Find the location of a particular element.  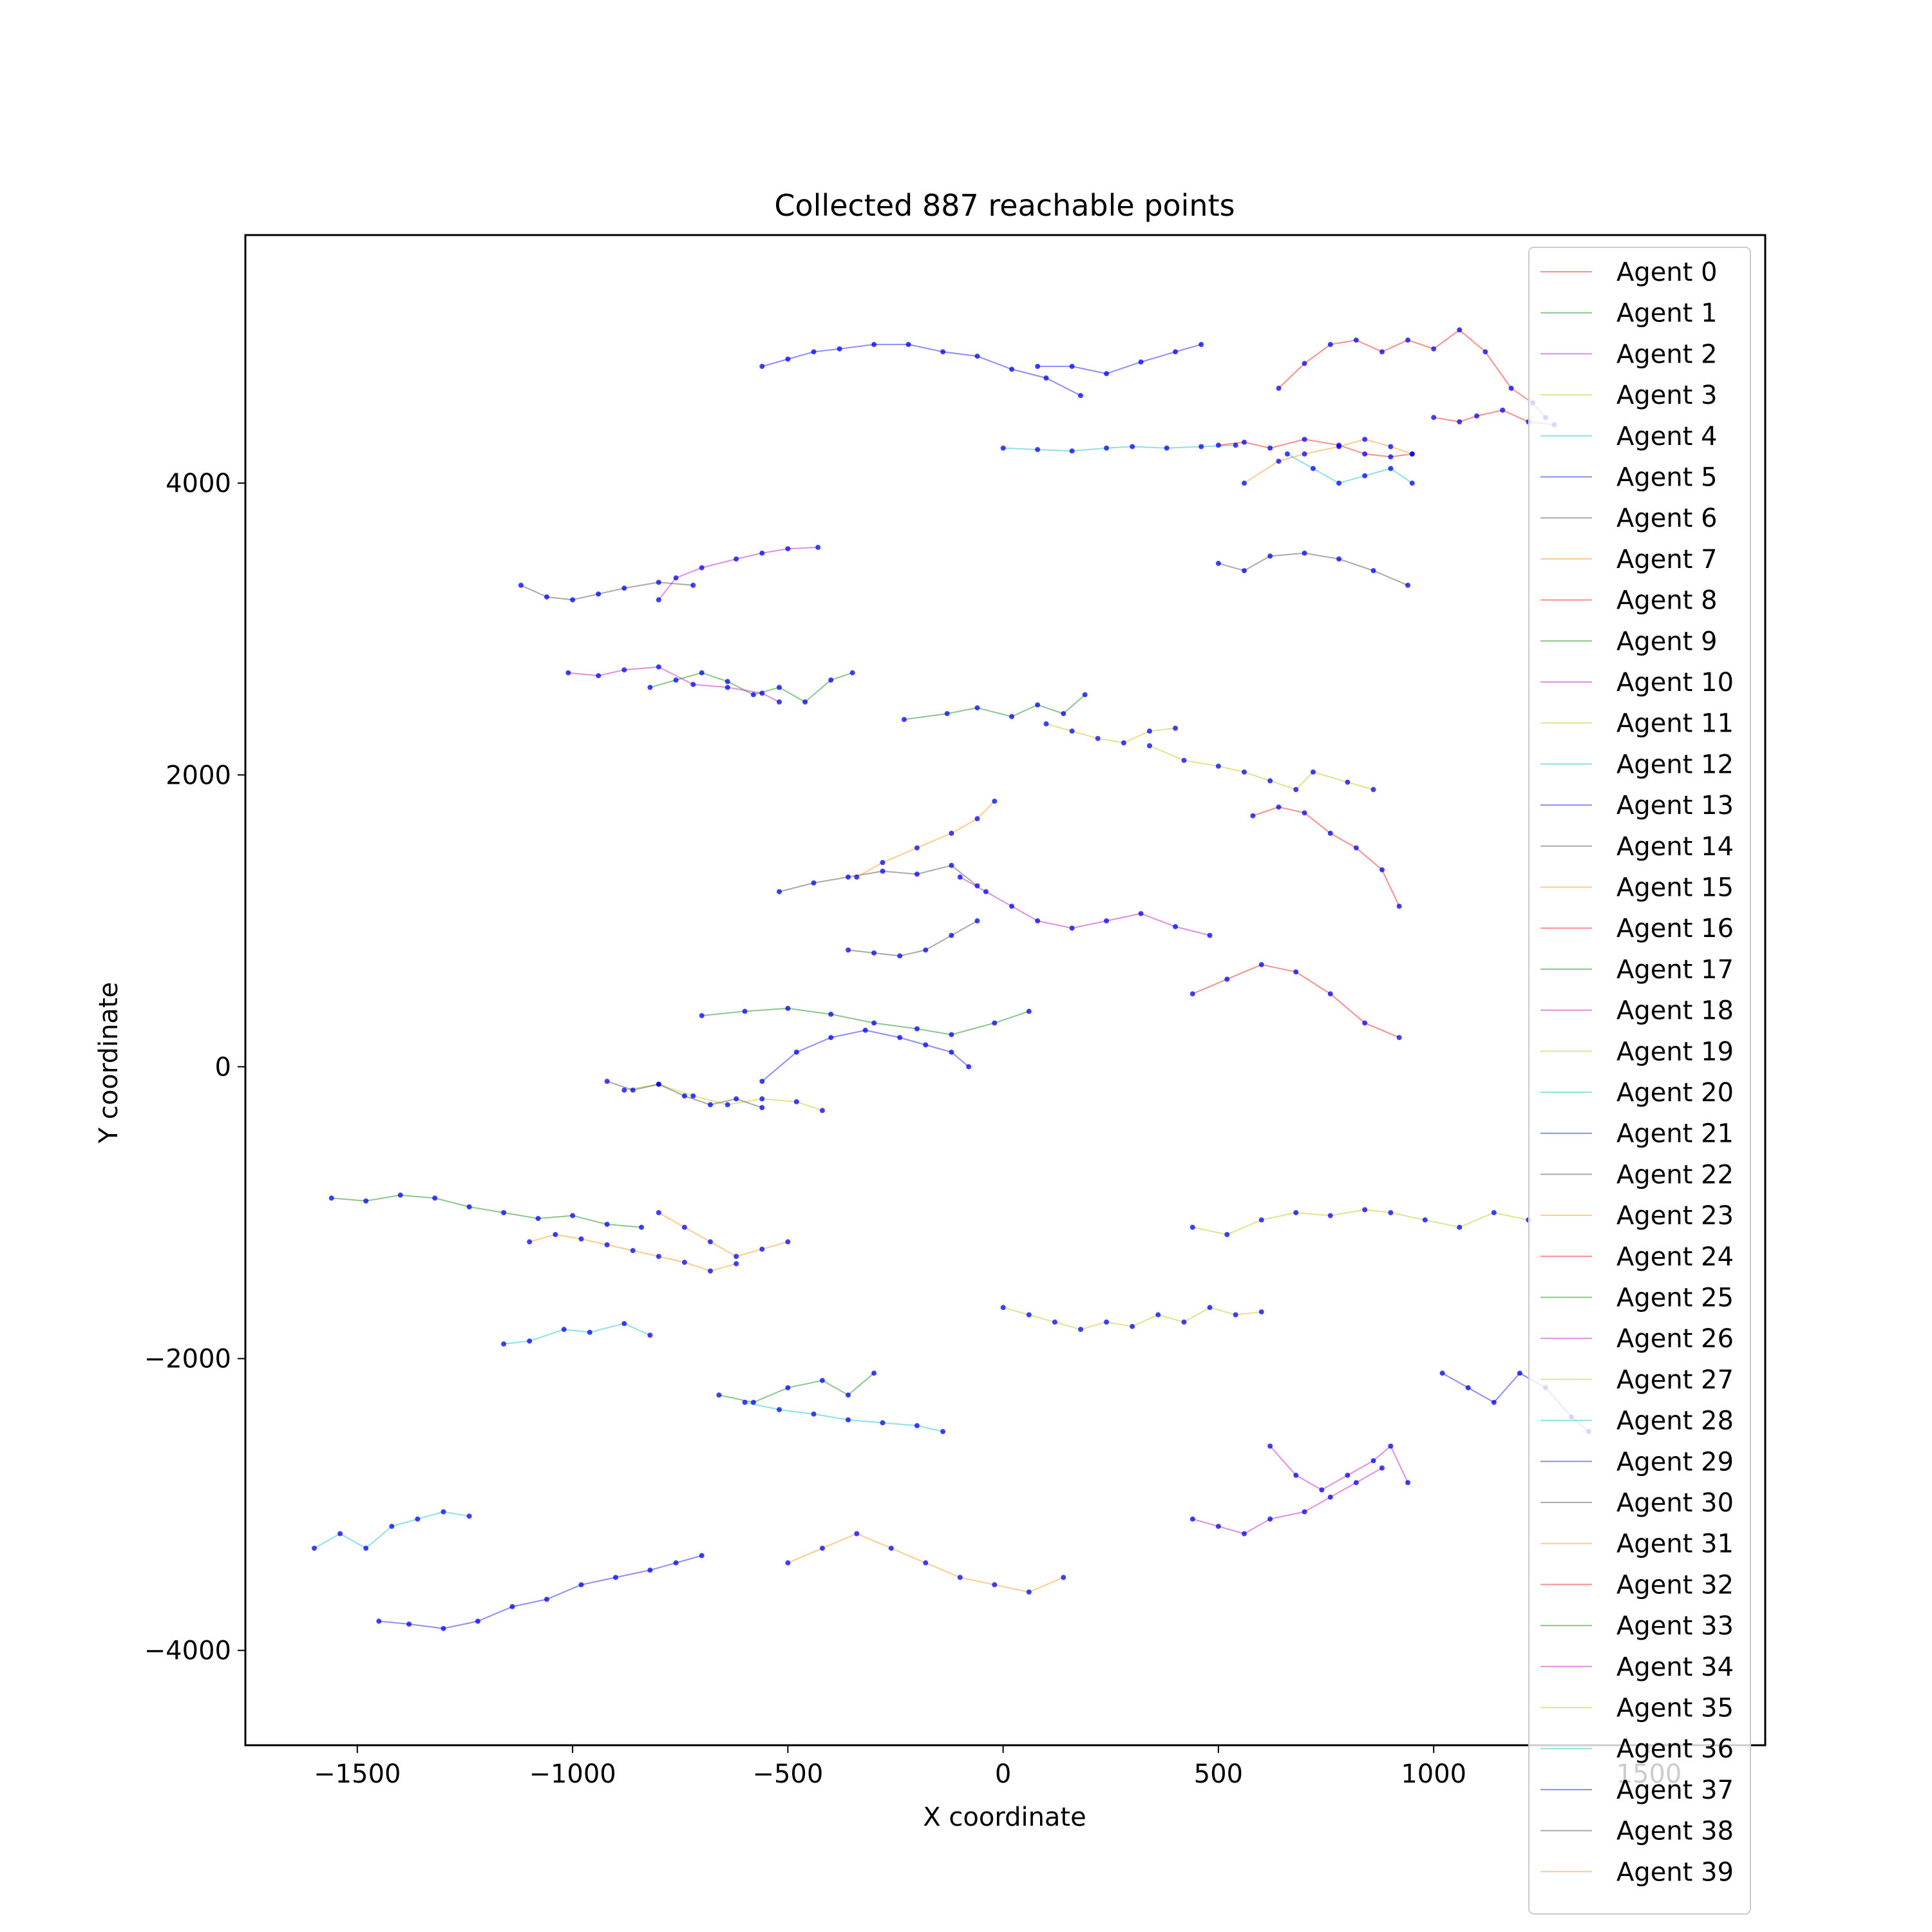

legend-label: Agent 22 is located at coordinates (1675, 1174).